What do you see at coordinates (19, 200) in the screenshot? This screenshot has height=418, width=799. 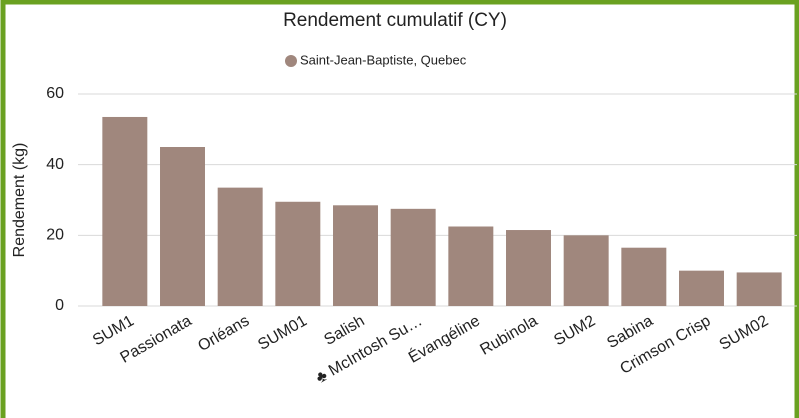 I see `y-axis-label: Rendement (kg)` at bounding box center [19, 200].